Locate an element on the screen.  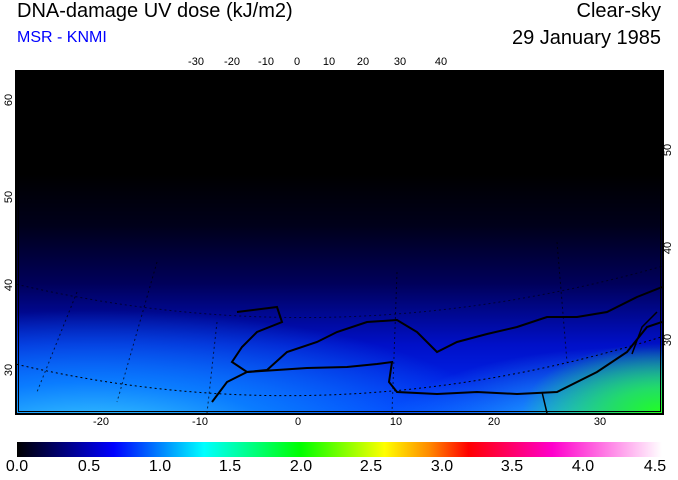
coastline-africa is located at coordinates (436, 362).